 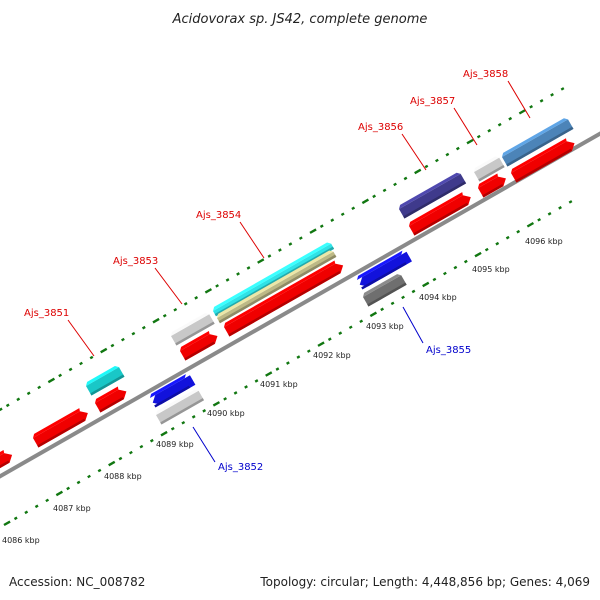 I want to click on feature-cds-e, so click(x=284, y=297).